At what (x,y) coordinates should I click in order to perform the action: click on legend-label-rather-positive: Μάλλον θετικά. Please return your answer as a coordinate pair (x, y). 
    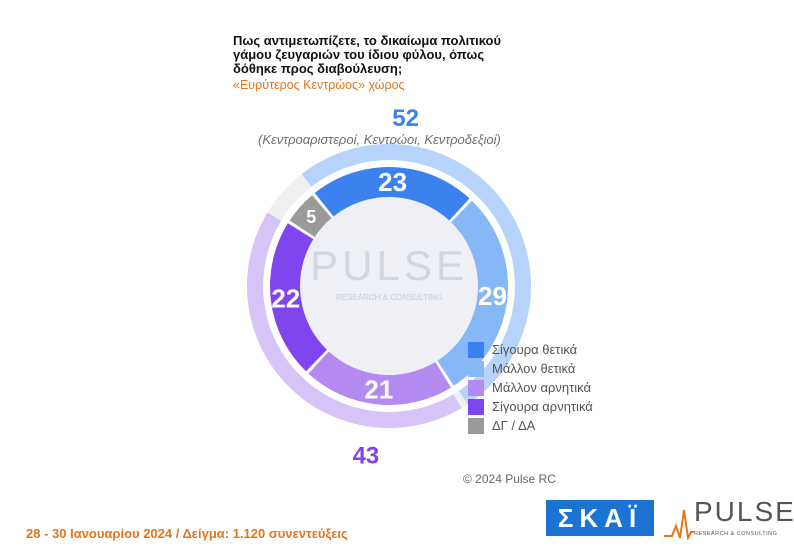
    Looking at the image, I should click on (534, 368).